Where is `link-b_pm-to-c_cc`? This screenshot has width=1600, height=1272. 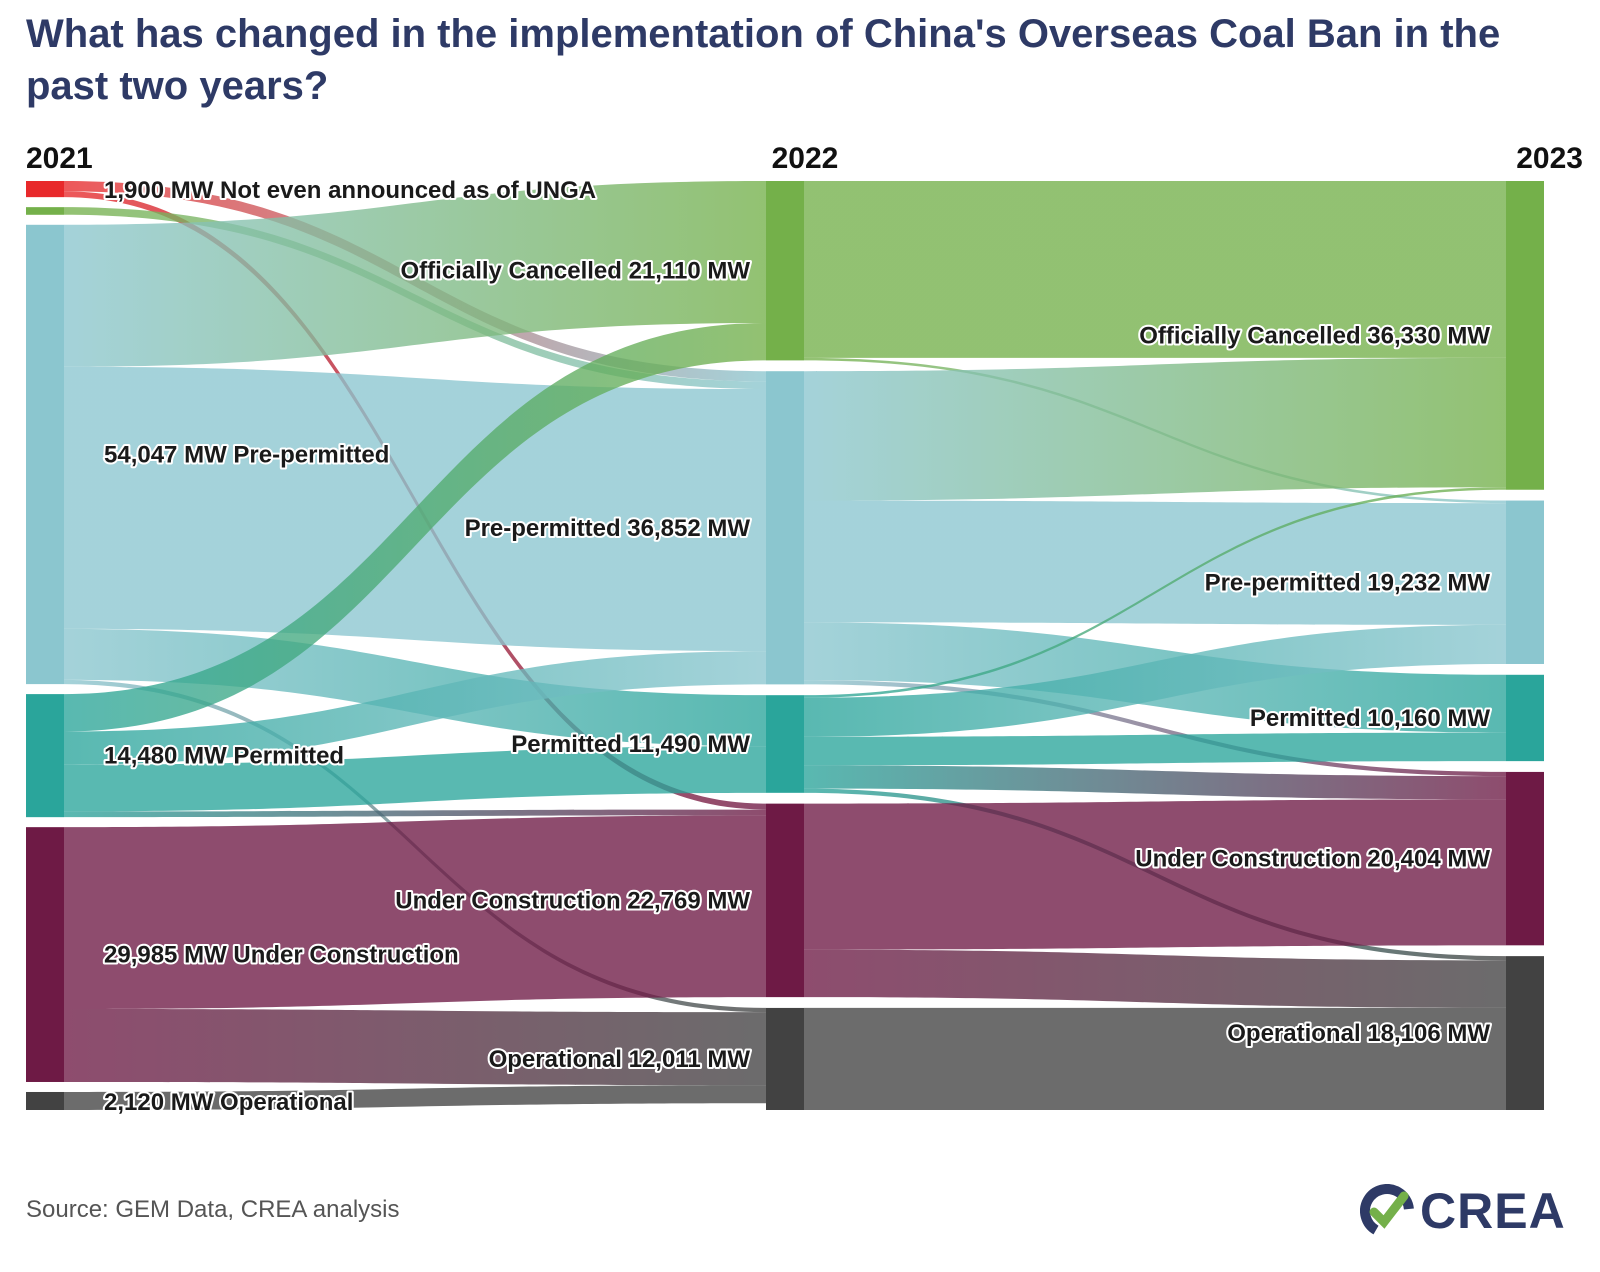 link-b_pm-to-c_cc is located at coordinates (1155, 592).